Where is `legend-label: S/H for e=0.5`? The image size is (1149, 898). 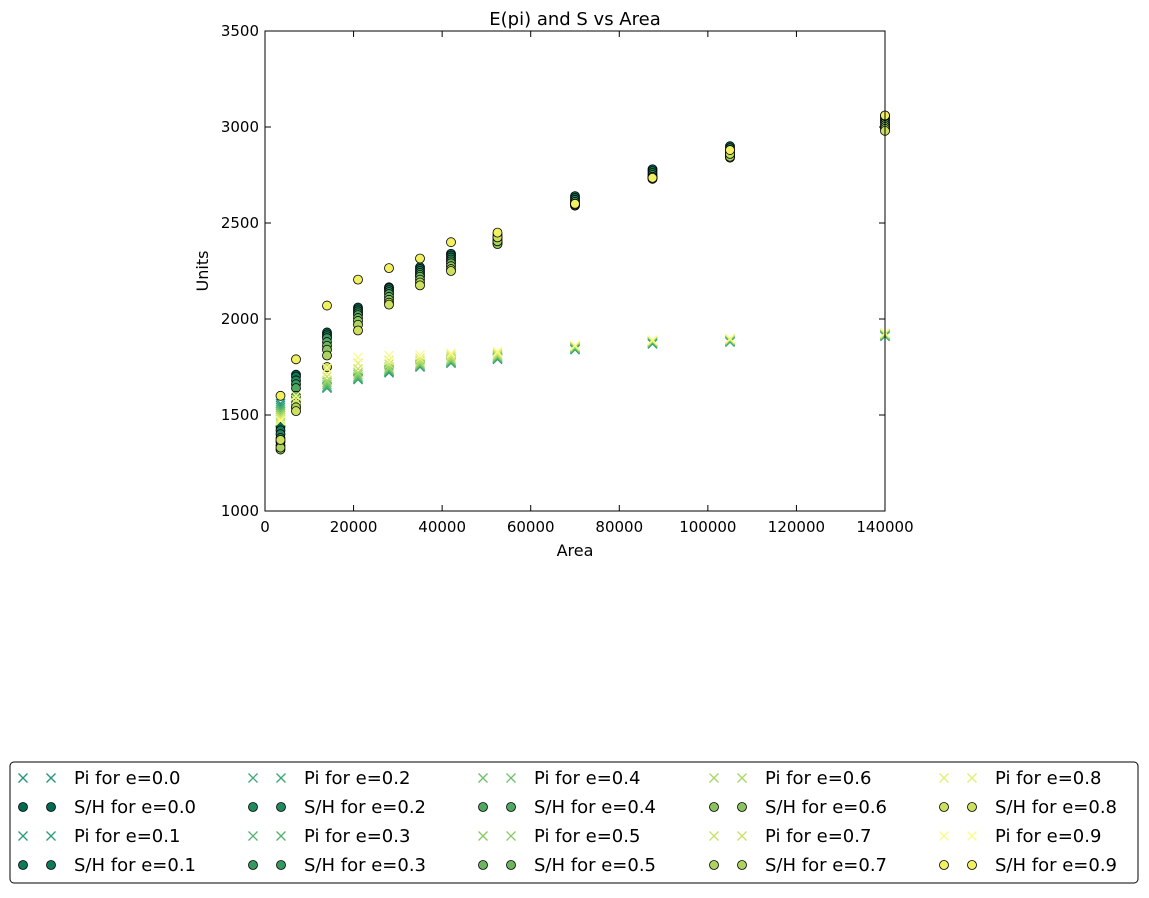
legend-label: S/H for e=0.5 is located at coordinates (595, 865).